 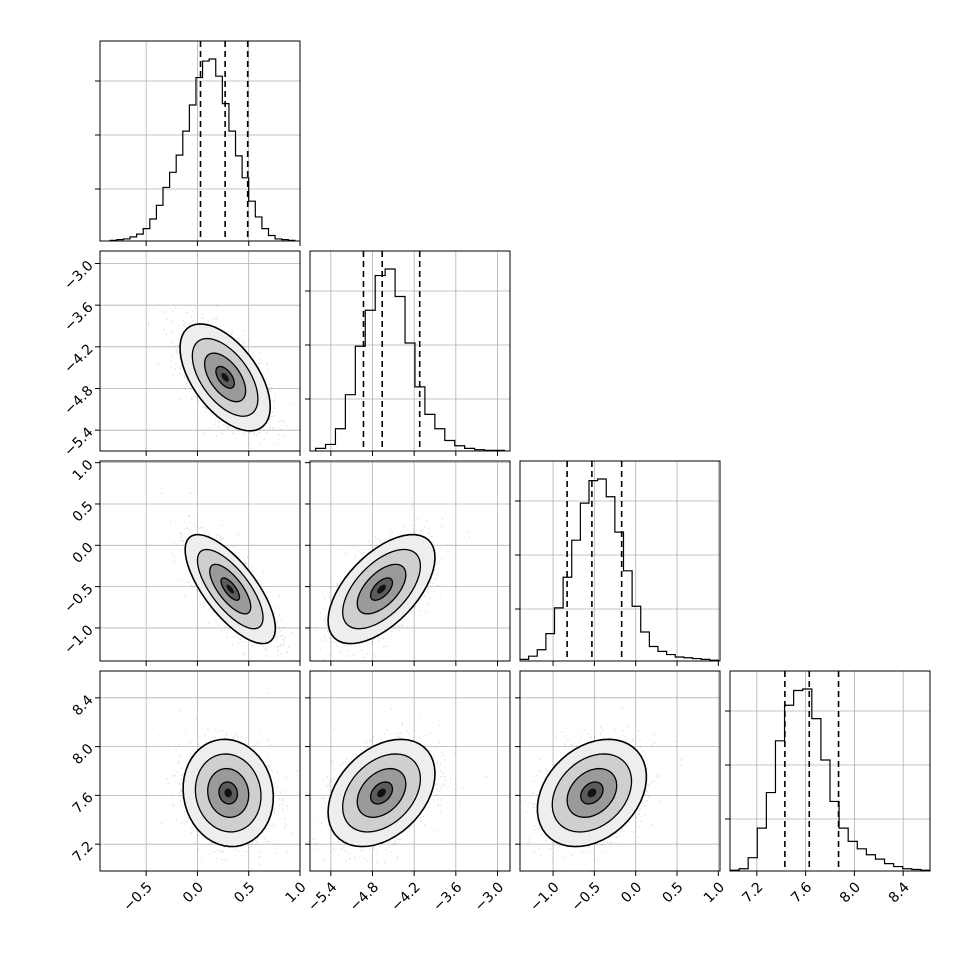 I want to click on x-tick-label-1-0: −5.4, so click(x=322, y=896).